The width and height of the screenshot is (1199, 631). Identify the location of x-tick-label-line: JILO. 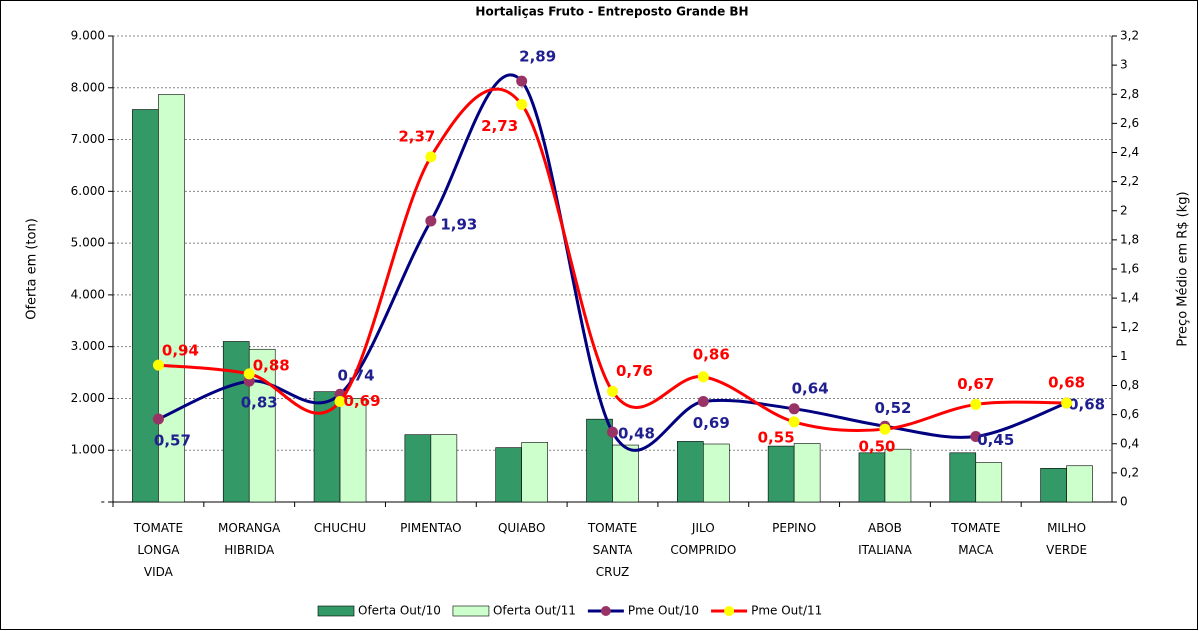
(703, 528).